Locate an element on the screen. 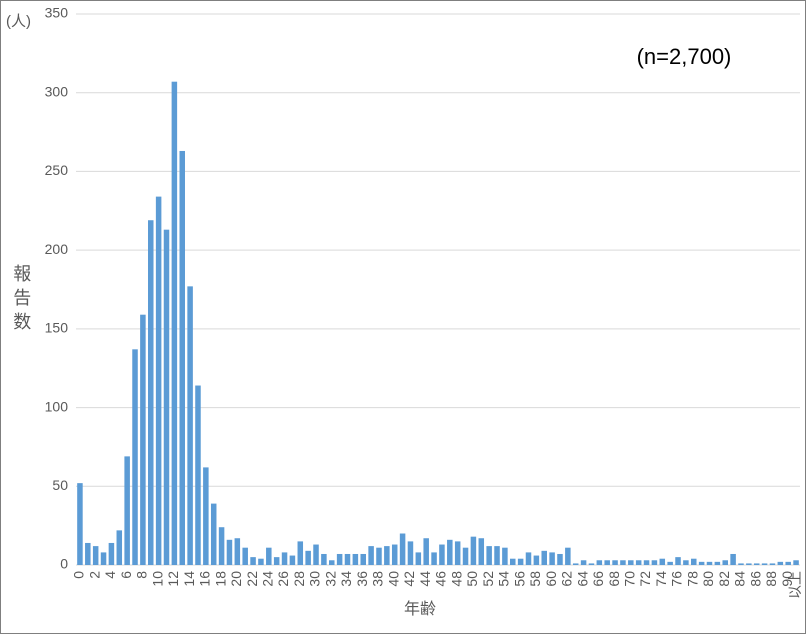  x-tick-label: 50 is located at coordinates (472, 579).